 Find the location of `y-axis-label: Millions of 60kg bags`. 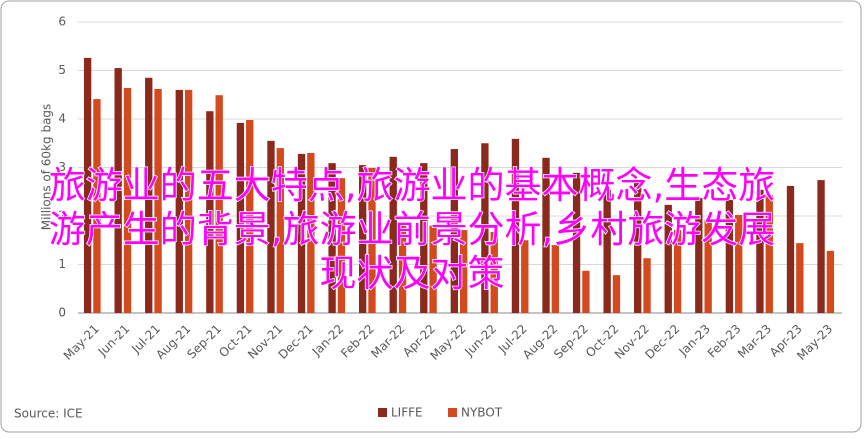

y-axis-label: Millions of 60kg bags is located at coordinates (47, 167).